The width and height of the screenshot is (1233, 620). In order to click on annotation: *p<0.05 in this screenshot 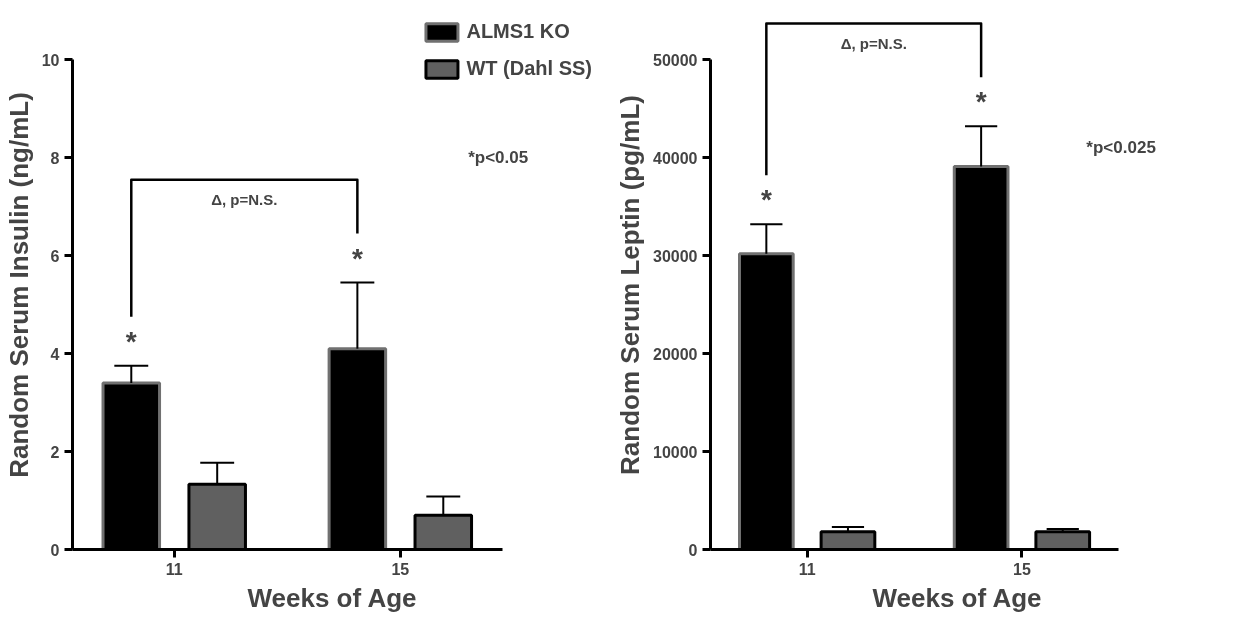, I will do `click(498, 158)`.